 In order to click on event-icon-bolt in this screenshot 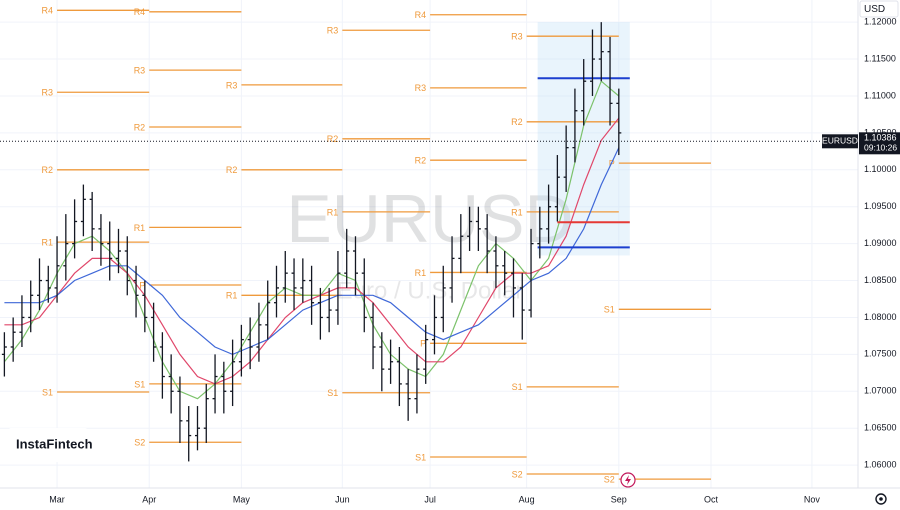, I will do `click(628, 480)`.